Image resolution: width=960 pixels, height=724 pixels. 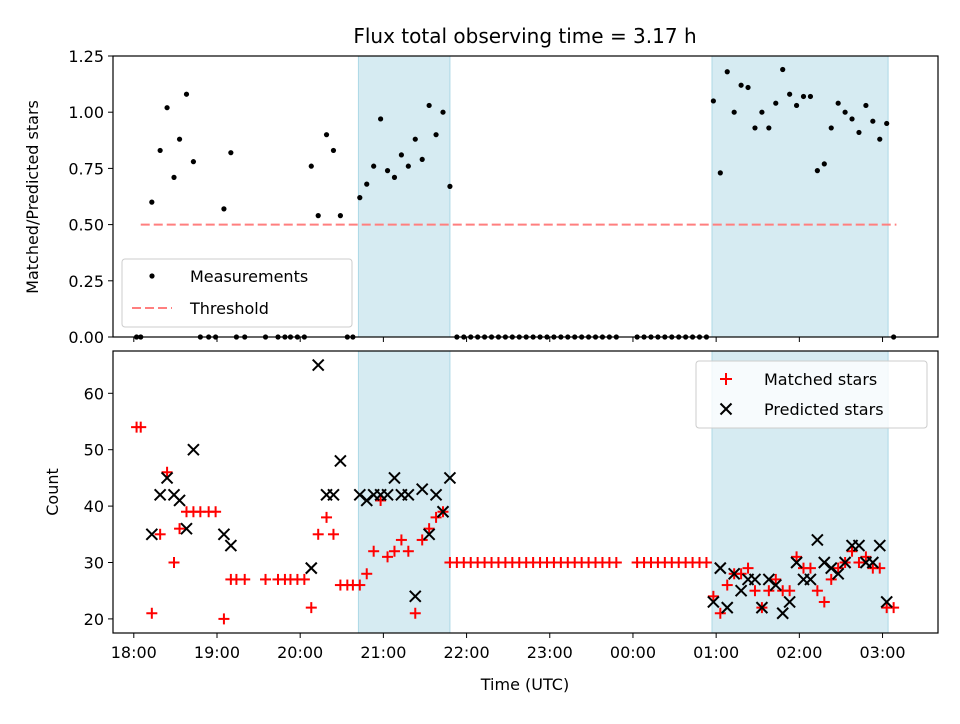 What do you see at coordinates (820, 379) in the screenshot?
I see `legend-matched-label: Matched stars` at bounding box center [820, 379].